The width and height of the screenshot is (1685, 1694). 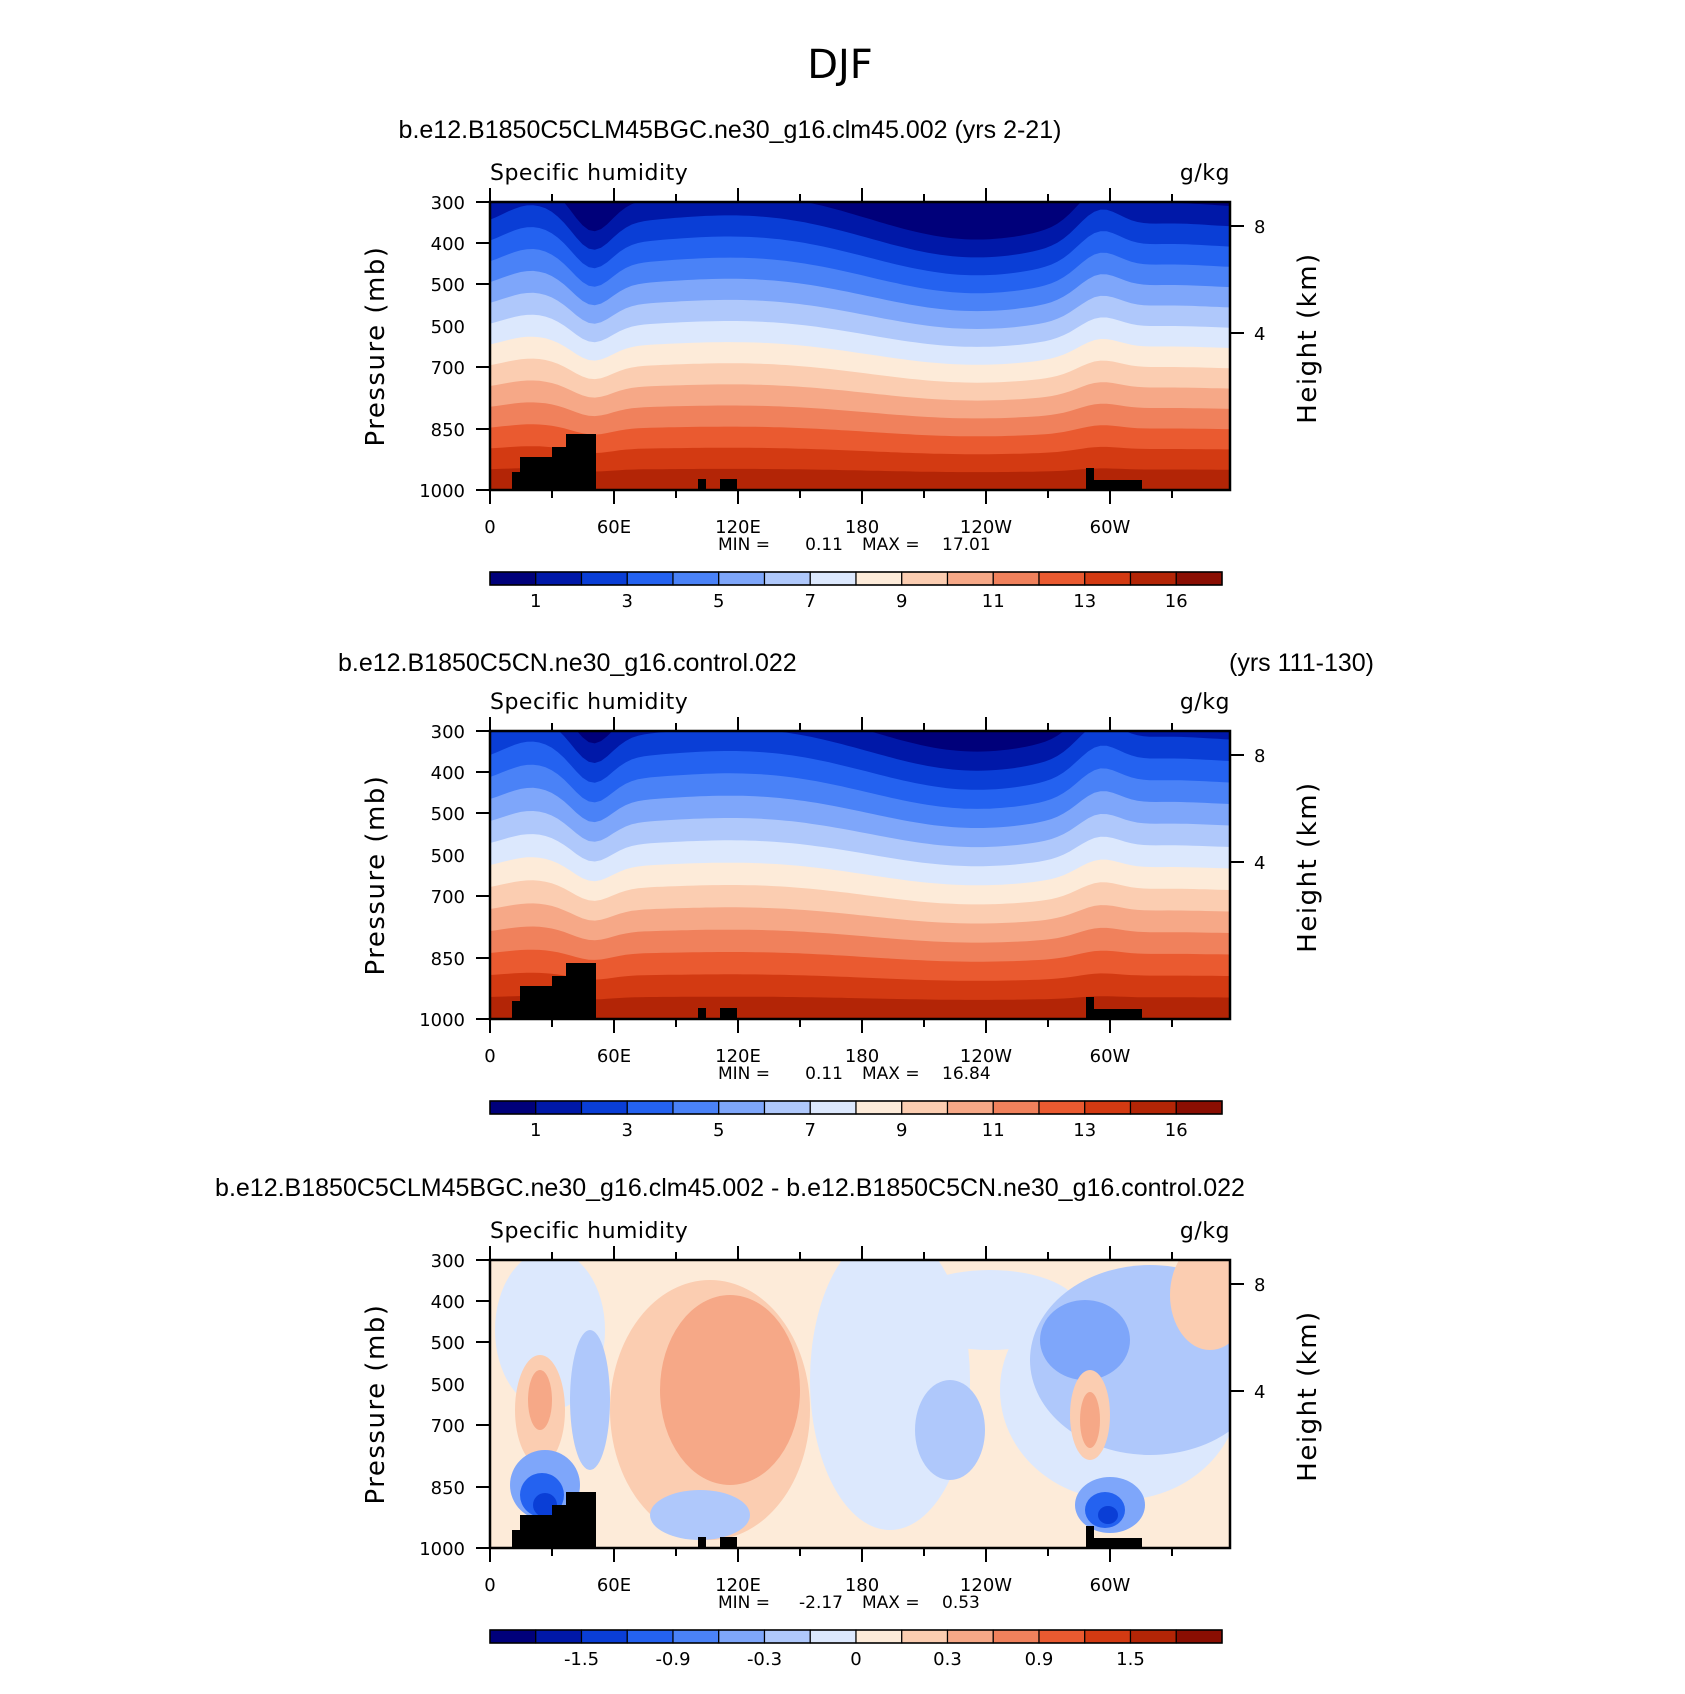 What do you see at coordinates (1084, 1130) in the screenshot?
I see `colorbar-label-2-6: 13` at bounding box center [1084, 1130].